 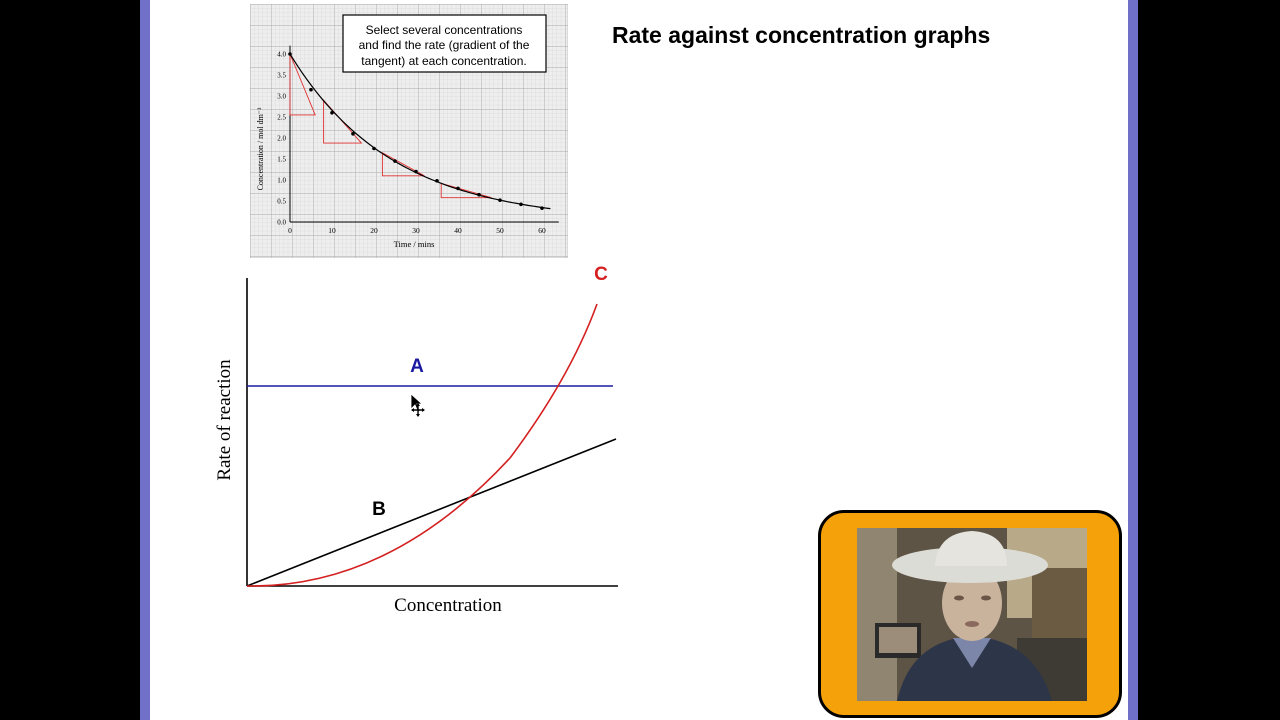 What do you see at coordinates (1133, 360) in the screenshot?
I see `right-frame-bar` at bounding box center [1133, 360].